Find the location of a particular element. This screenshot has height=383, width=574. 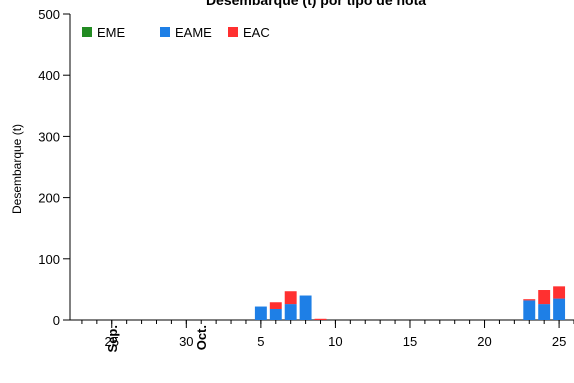

y-tick-label: 300 is located at coordinates (49, 136).